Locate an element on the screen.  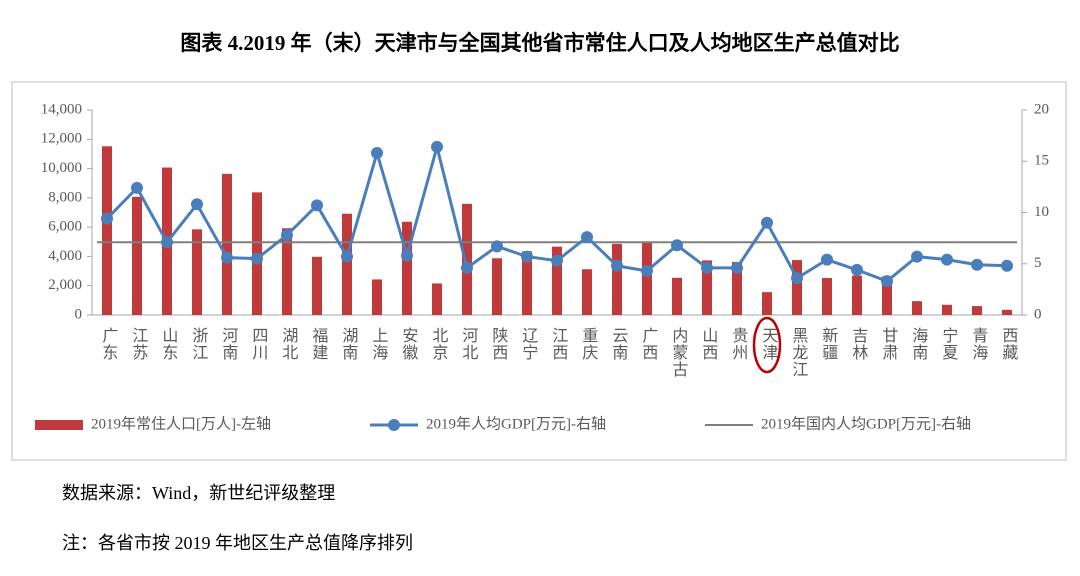
x-tick-label: 辽宁 is located at coordinates (528, 344).